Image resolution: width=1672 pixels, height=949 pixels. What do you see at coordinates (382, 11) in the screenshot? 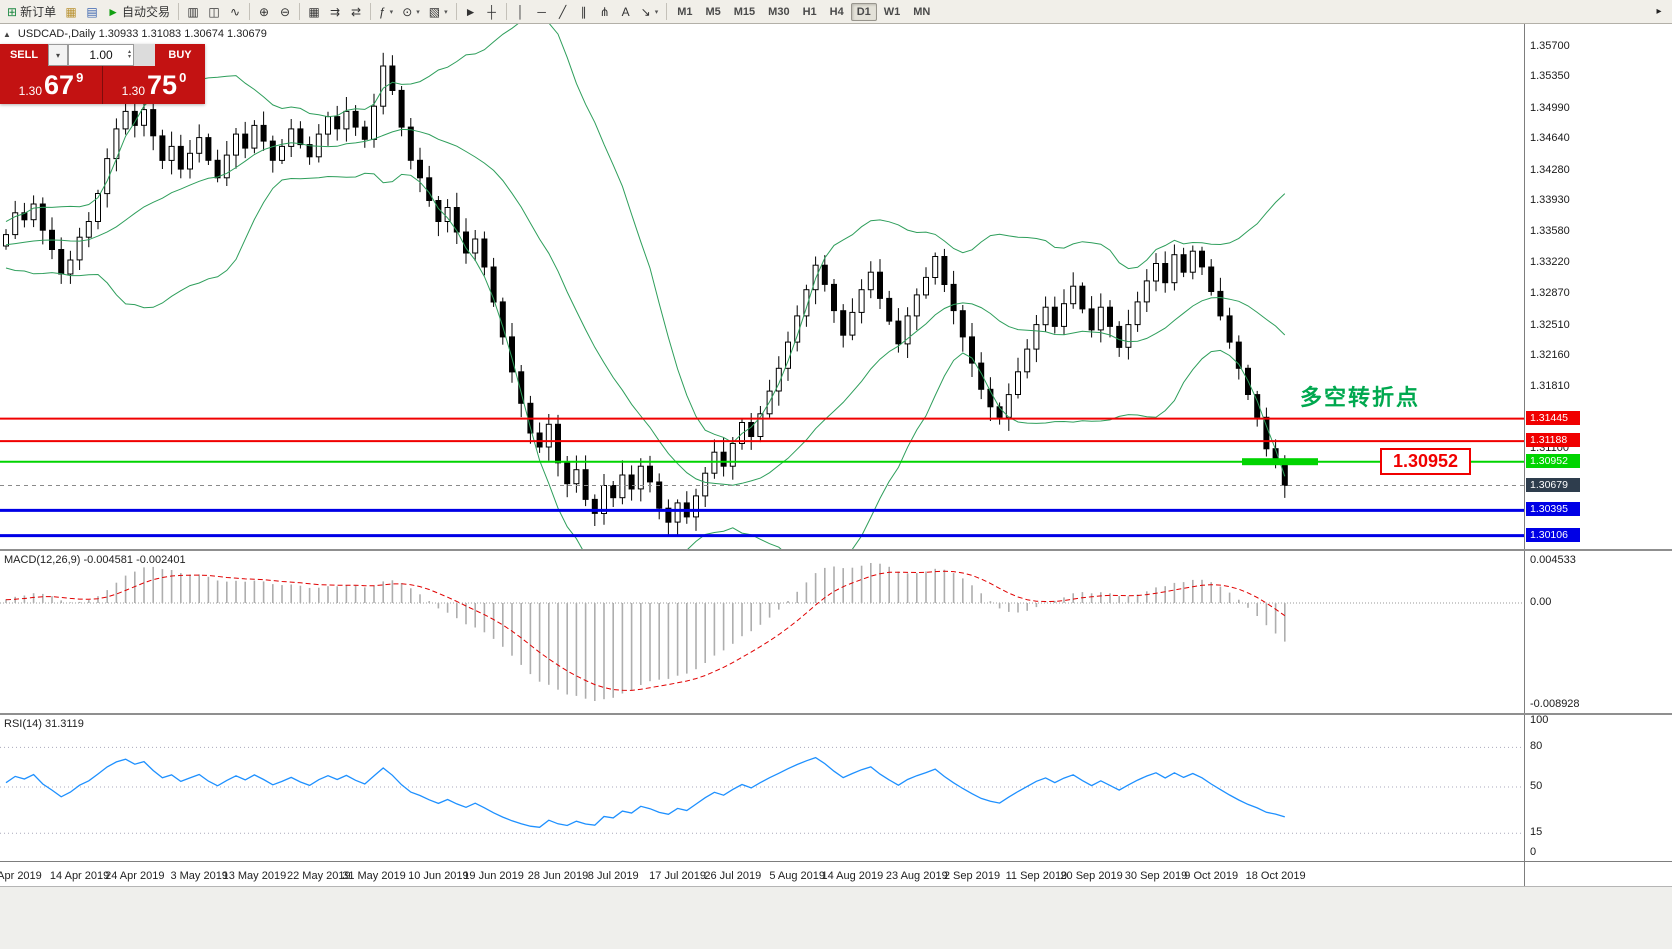
I see `indicators-icon: ƒ` at bounding box center [382, 11].